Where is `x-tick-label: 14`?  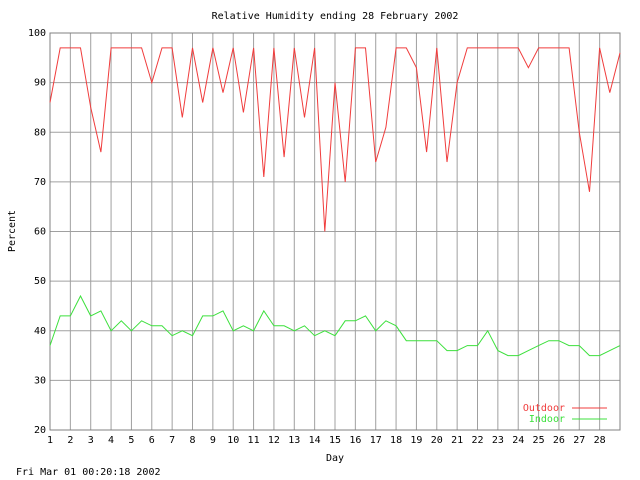 x-tick-label: 14 is located at coordinates (315, 440).